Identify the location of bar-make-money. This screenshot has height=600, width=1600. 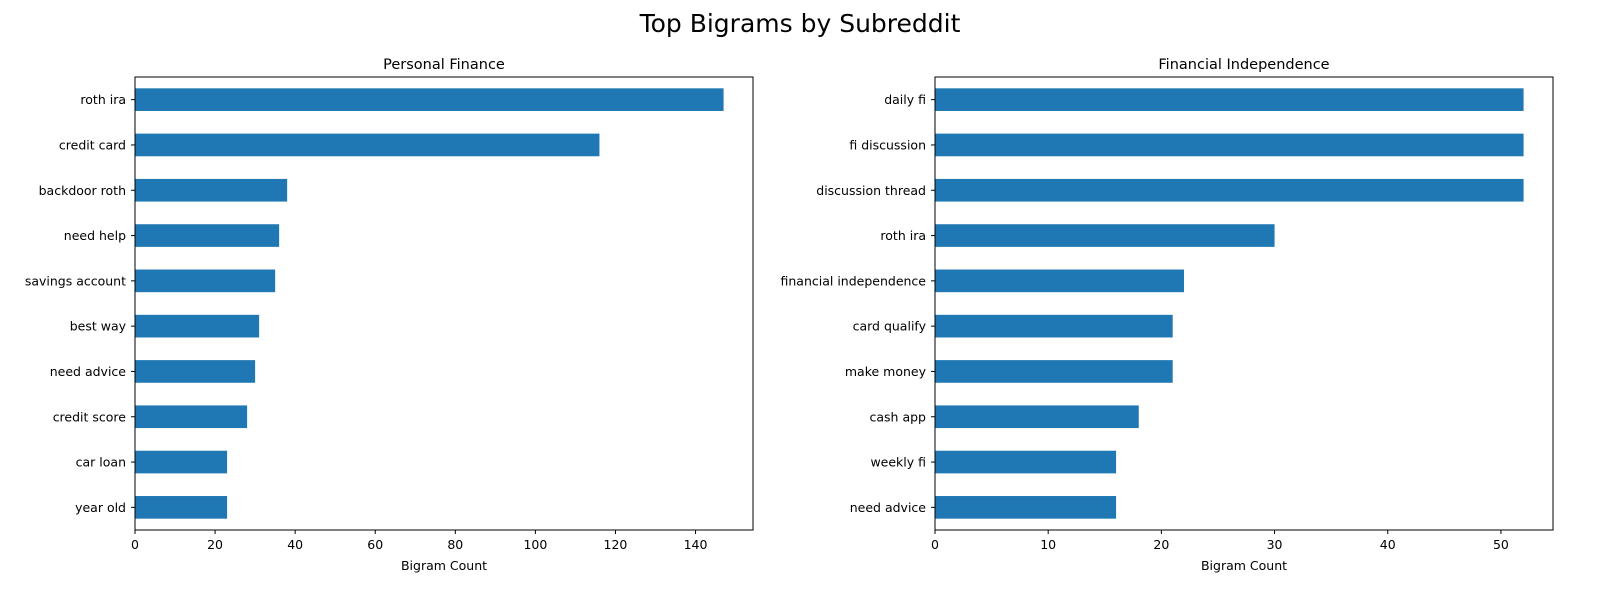
(1054, 371).